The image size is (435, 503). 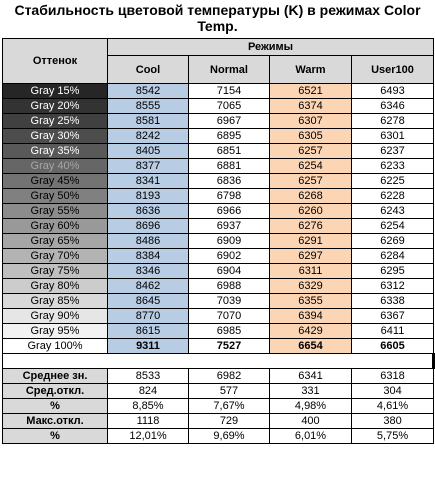 What do you see at coordinates (148, 121) in the screenshot?
I see `value-cell: 8581` at bounding box center [148, 121].